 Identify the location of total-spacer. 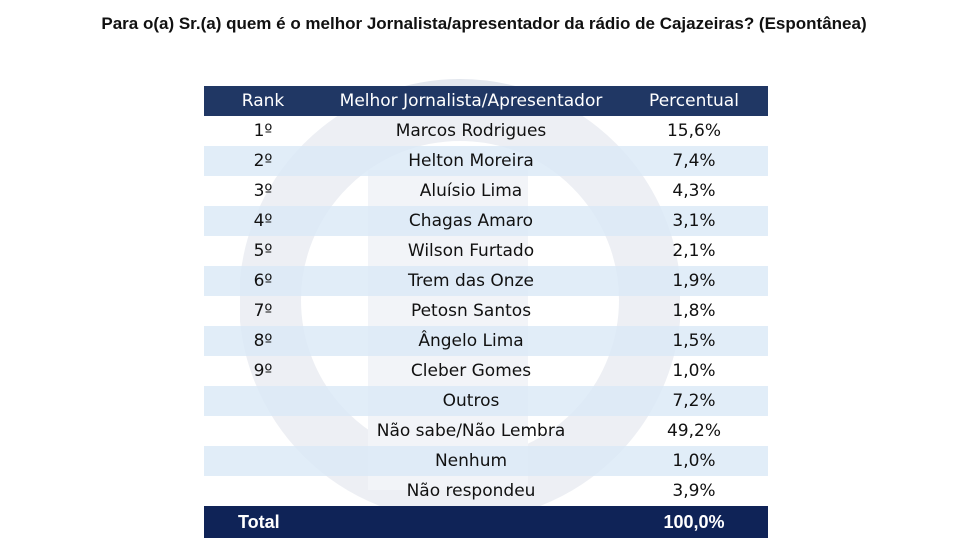
(471, 522).